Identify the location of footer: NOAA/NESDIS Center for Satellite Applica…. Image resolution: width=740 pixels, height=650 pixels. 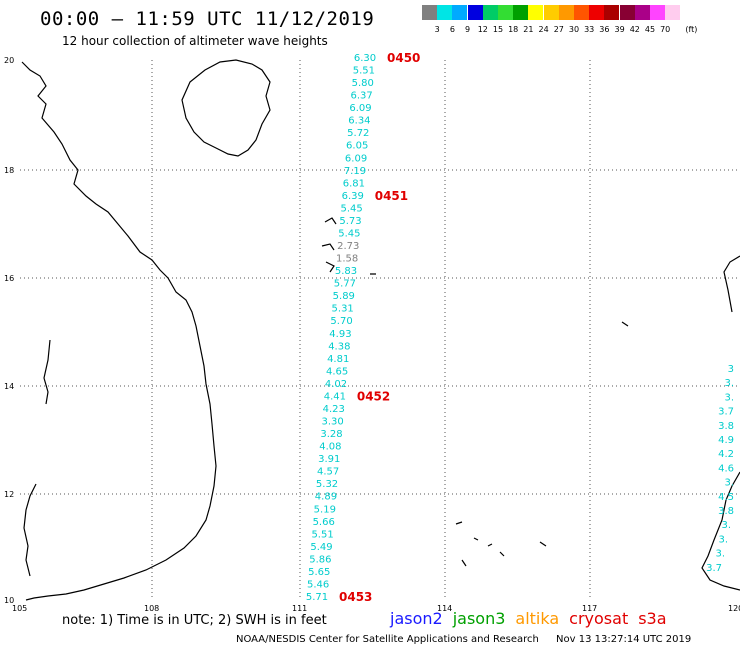
(463, 639).